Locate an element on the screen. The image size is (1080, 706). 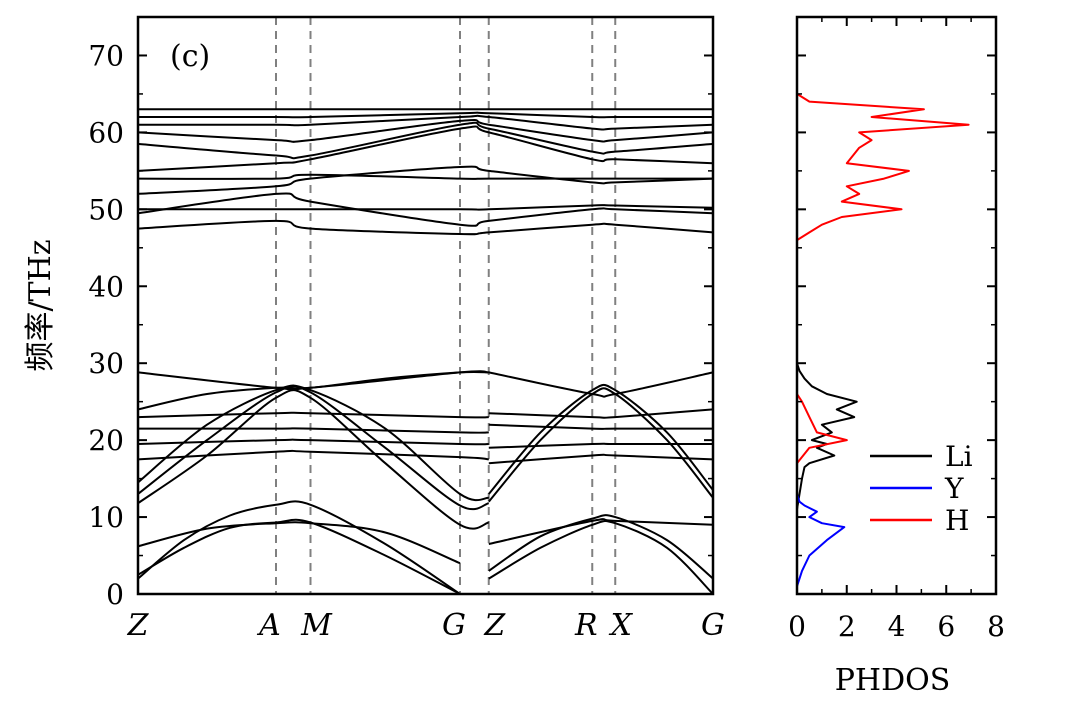
panel-label: (c) is located at coordinates (190, 56).